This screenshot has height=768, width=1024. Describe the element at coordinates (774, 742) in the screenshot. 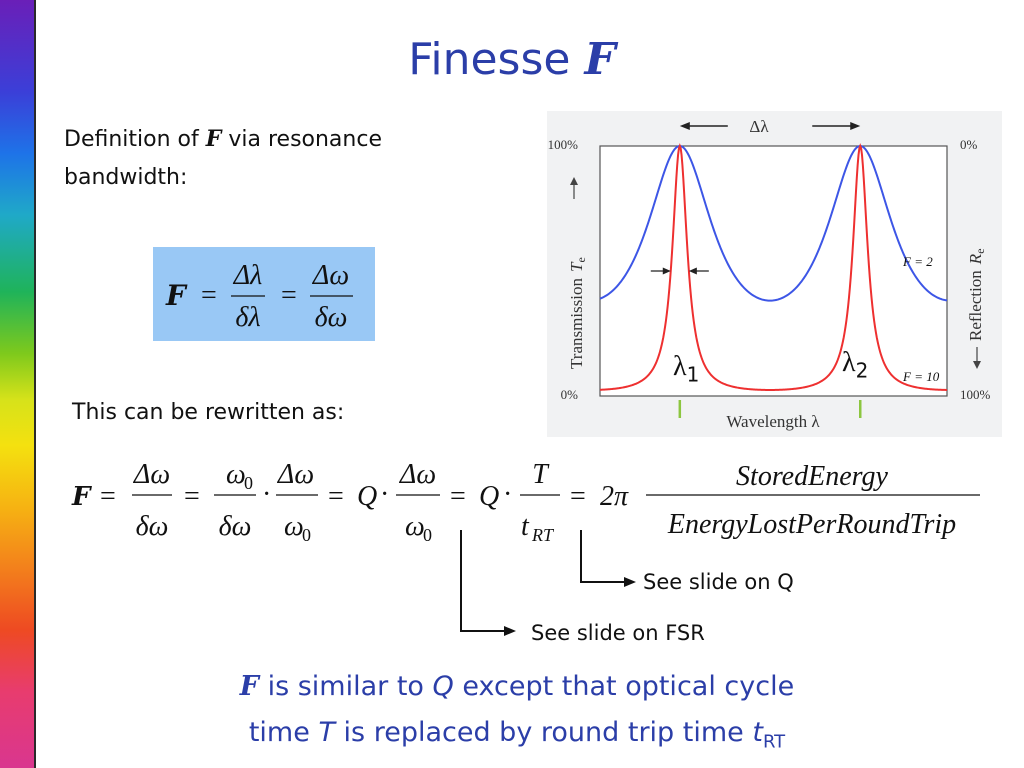

I see `bottom-t-rt-sub: RT` at that location.